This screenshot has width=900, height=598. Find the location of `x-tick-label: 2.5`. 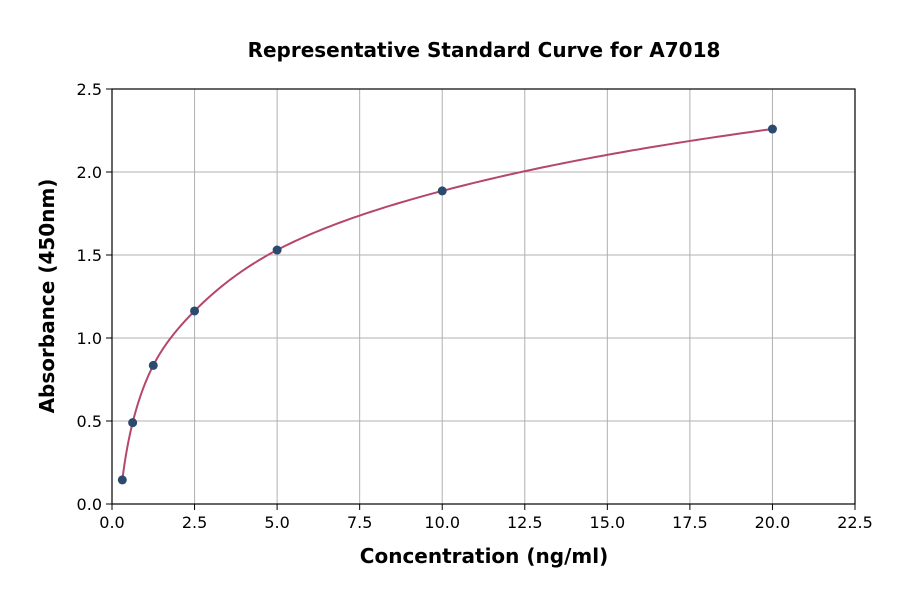

x-tick-label: 2.5 is located at coordinates (194, 522).